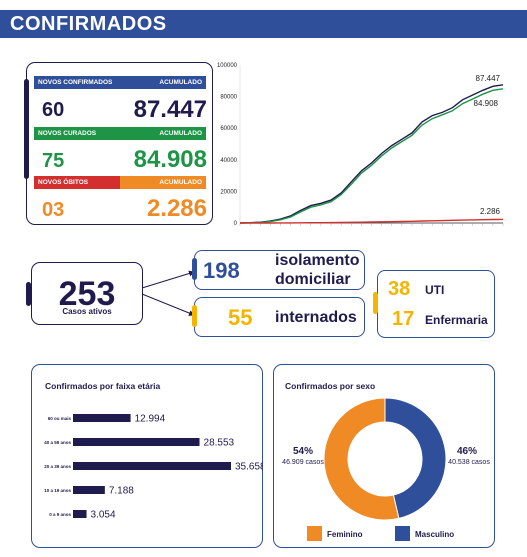 Image resolution: width=527 pixels, height=557 pixels. What do you see at coordinates (67, 133) in the screenshot?
I see `curados-label: NOVOS CURADOS` at bounding box center [67, 133].